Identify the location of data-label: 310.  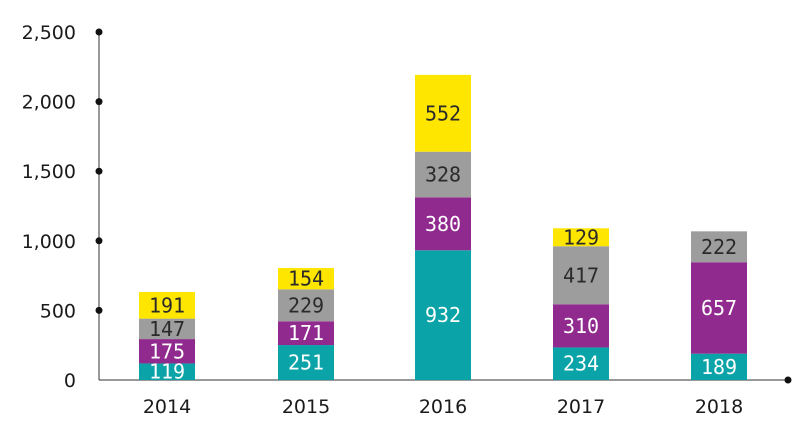
(581, 326).